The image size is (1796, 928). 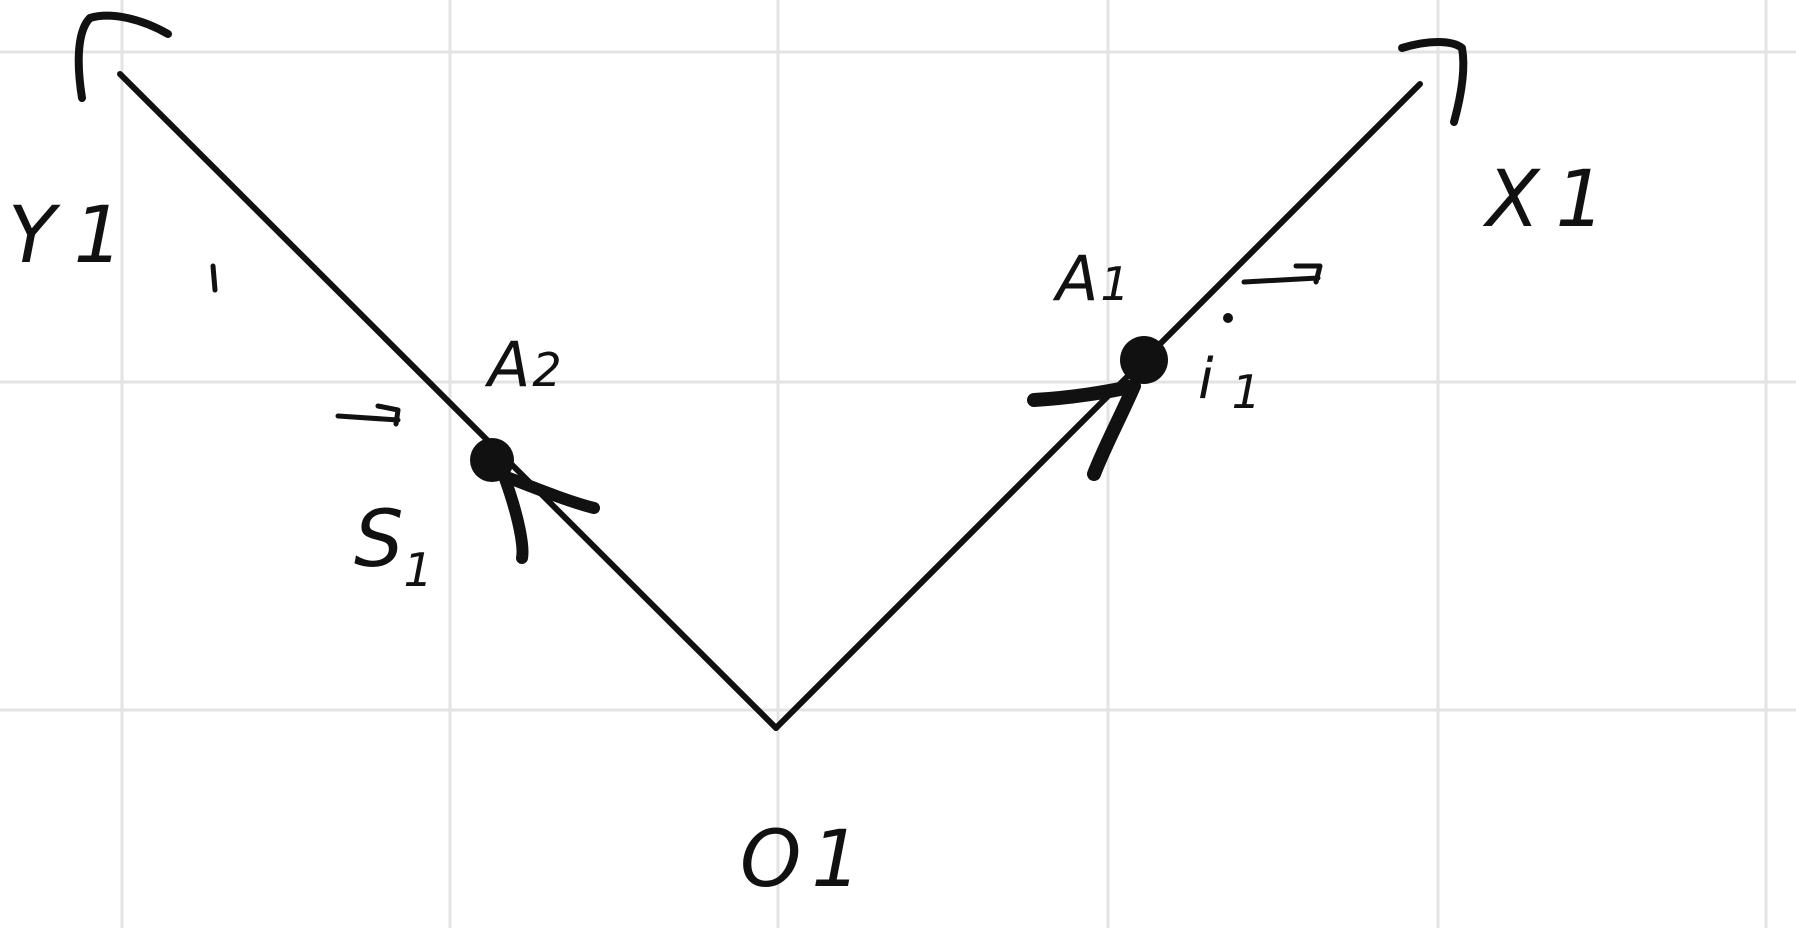 What do you see at coordinates (1246, 392) in the screenshot?
I see `vector-i1-label-subscript: 1` at bounding box center [1246, 392].